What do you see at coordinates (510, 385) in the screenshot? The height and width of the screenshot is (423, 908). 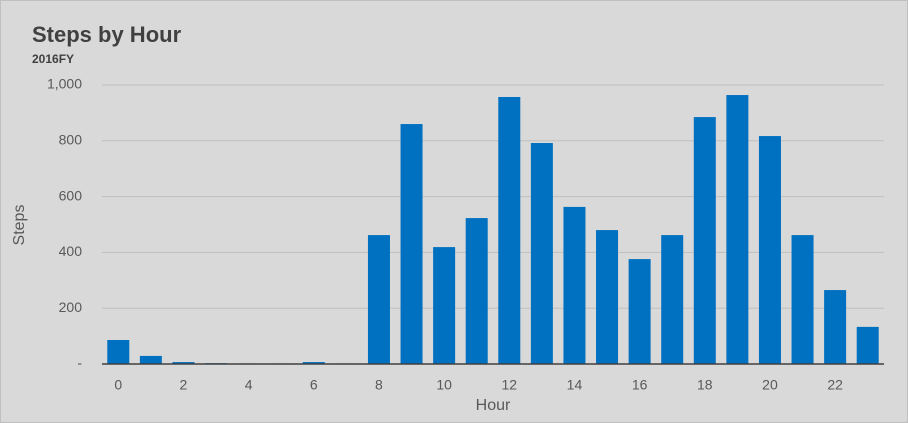 I see `x-tick-label: 12` at bounding box center [510, 385].